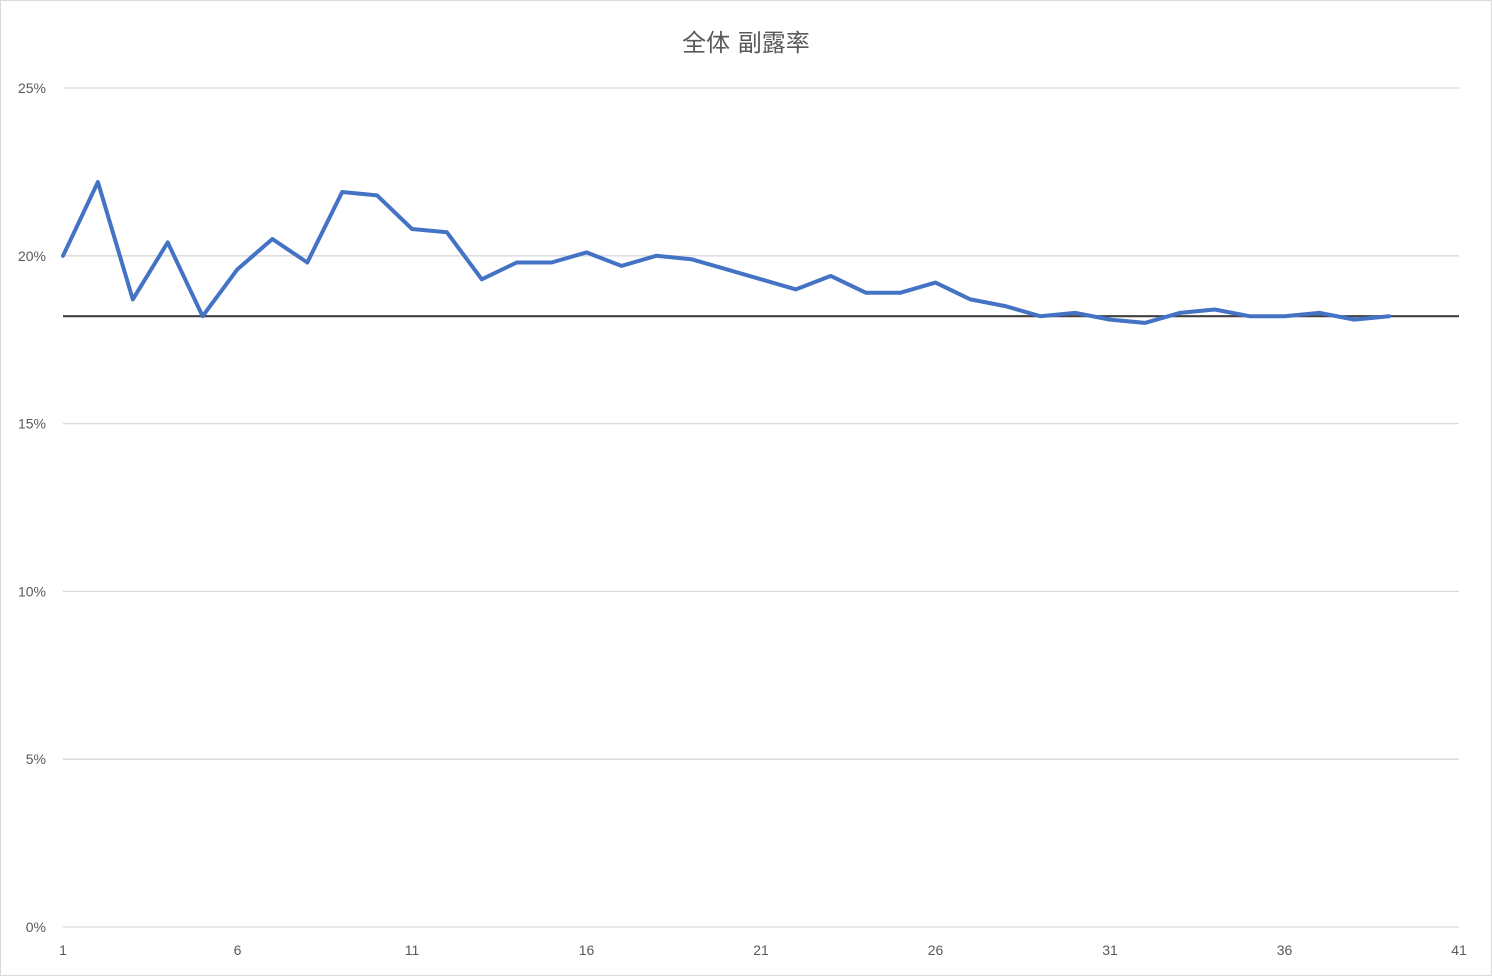  Describe the element at coordinates (1110, 950) in the screenshot. I see `x-tick-label: 31` at that location.